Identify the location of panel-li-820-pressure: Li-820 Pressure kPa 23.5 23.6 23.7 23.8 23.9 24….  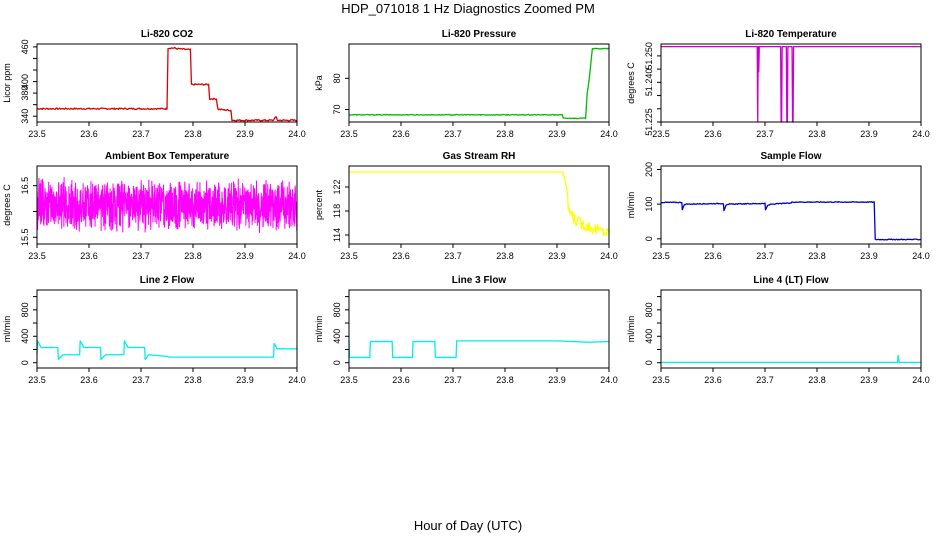
(466, 84).